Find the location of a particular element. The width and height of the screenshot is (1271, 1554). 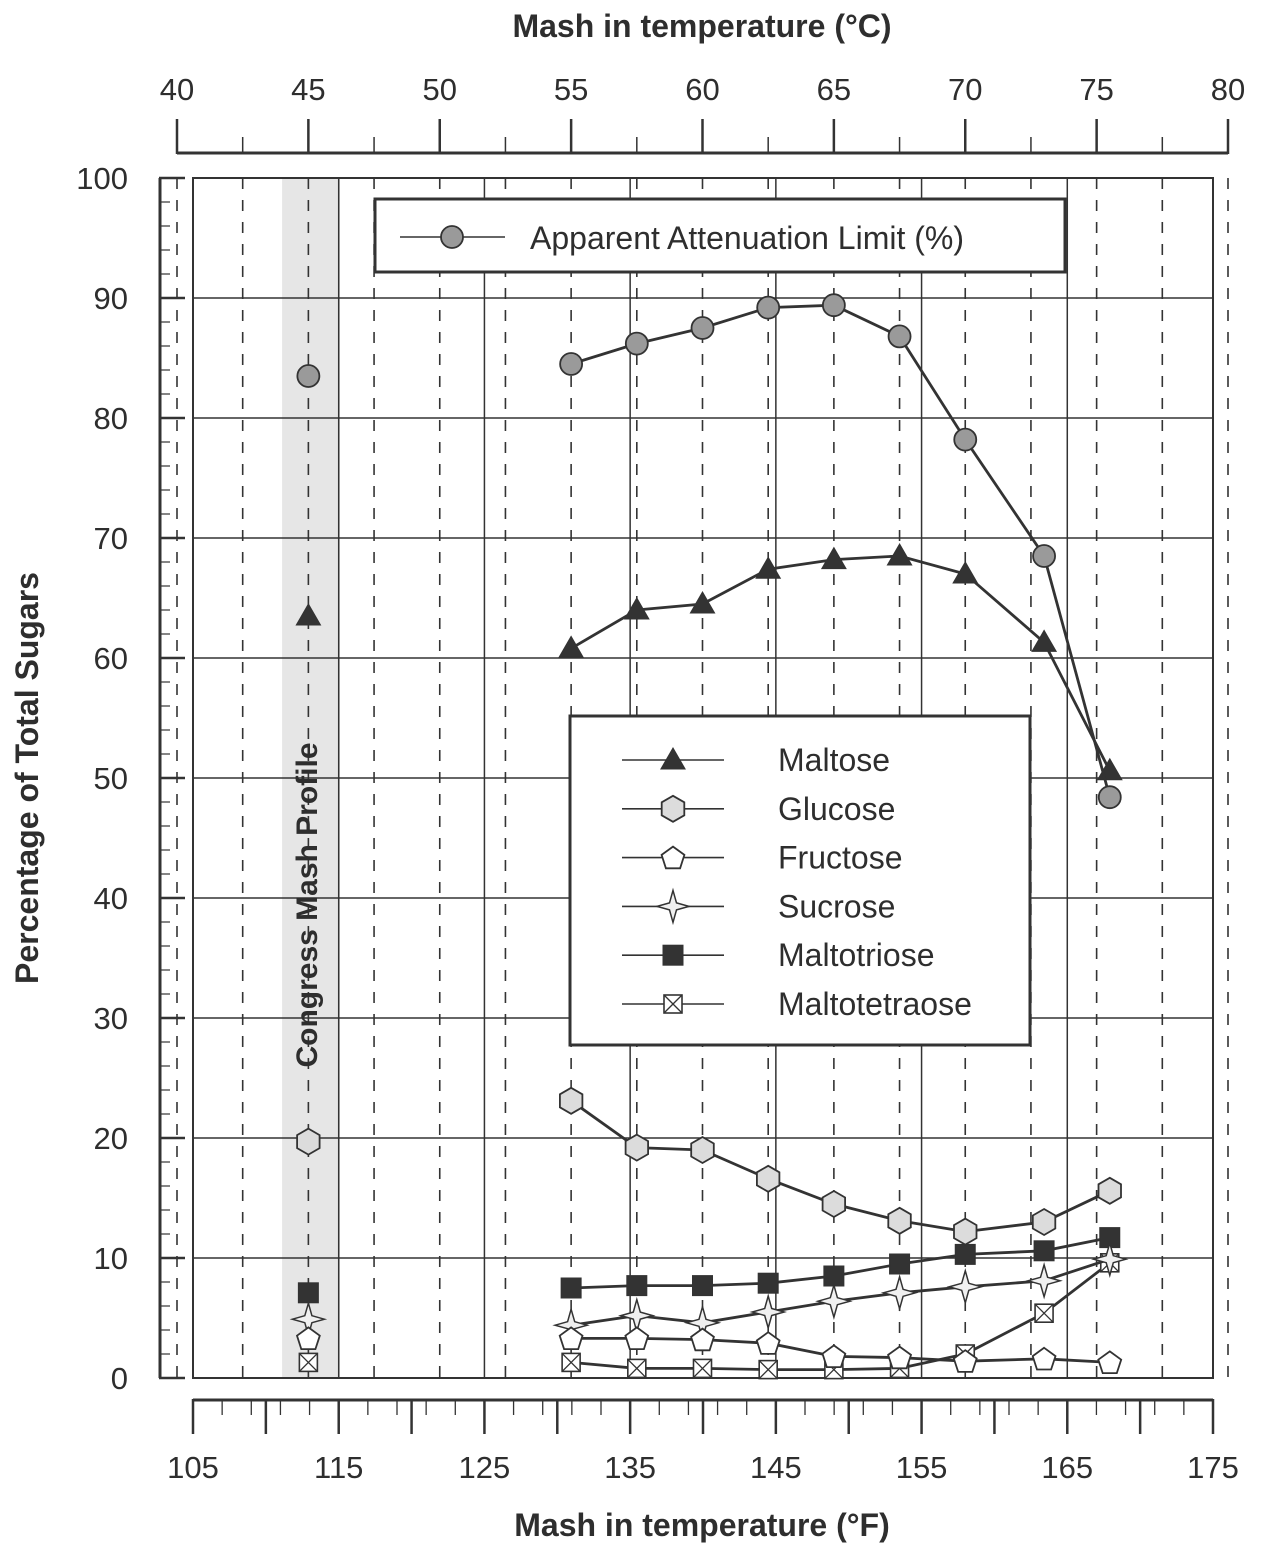

y-tick-label: 50 is located at coordinates (111, 778).